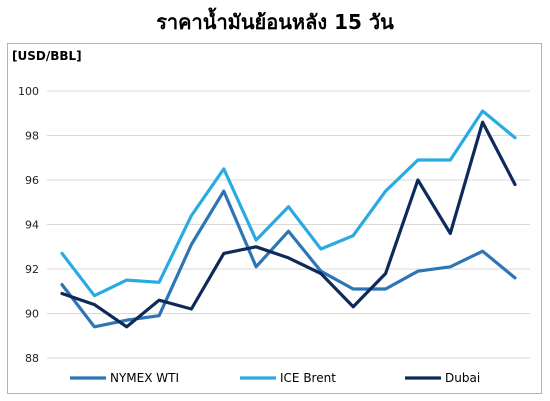 The image size is (550, 401). I want to click on y-tick-label-96: 96, so click(32, 180).